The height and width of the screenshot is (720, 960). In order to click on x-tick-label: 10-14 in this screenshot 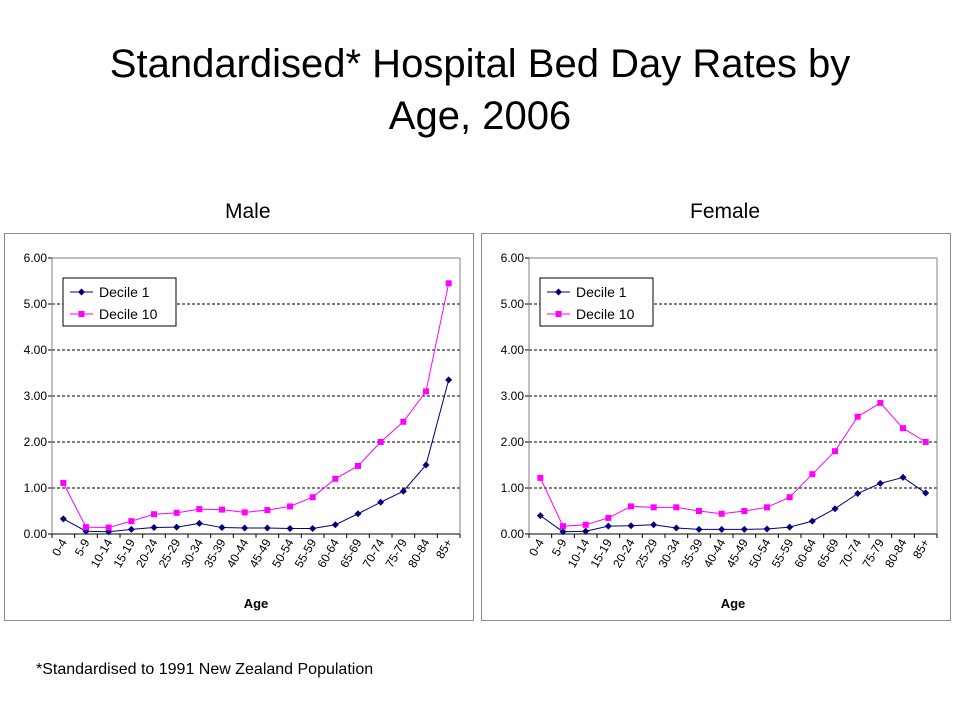, I will do `click(102, 553)`.